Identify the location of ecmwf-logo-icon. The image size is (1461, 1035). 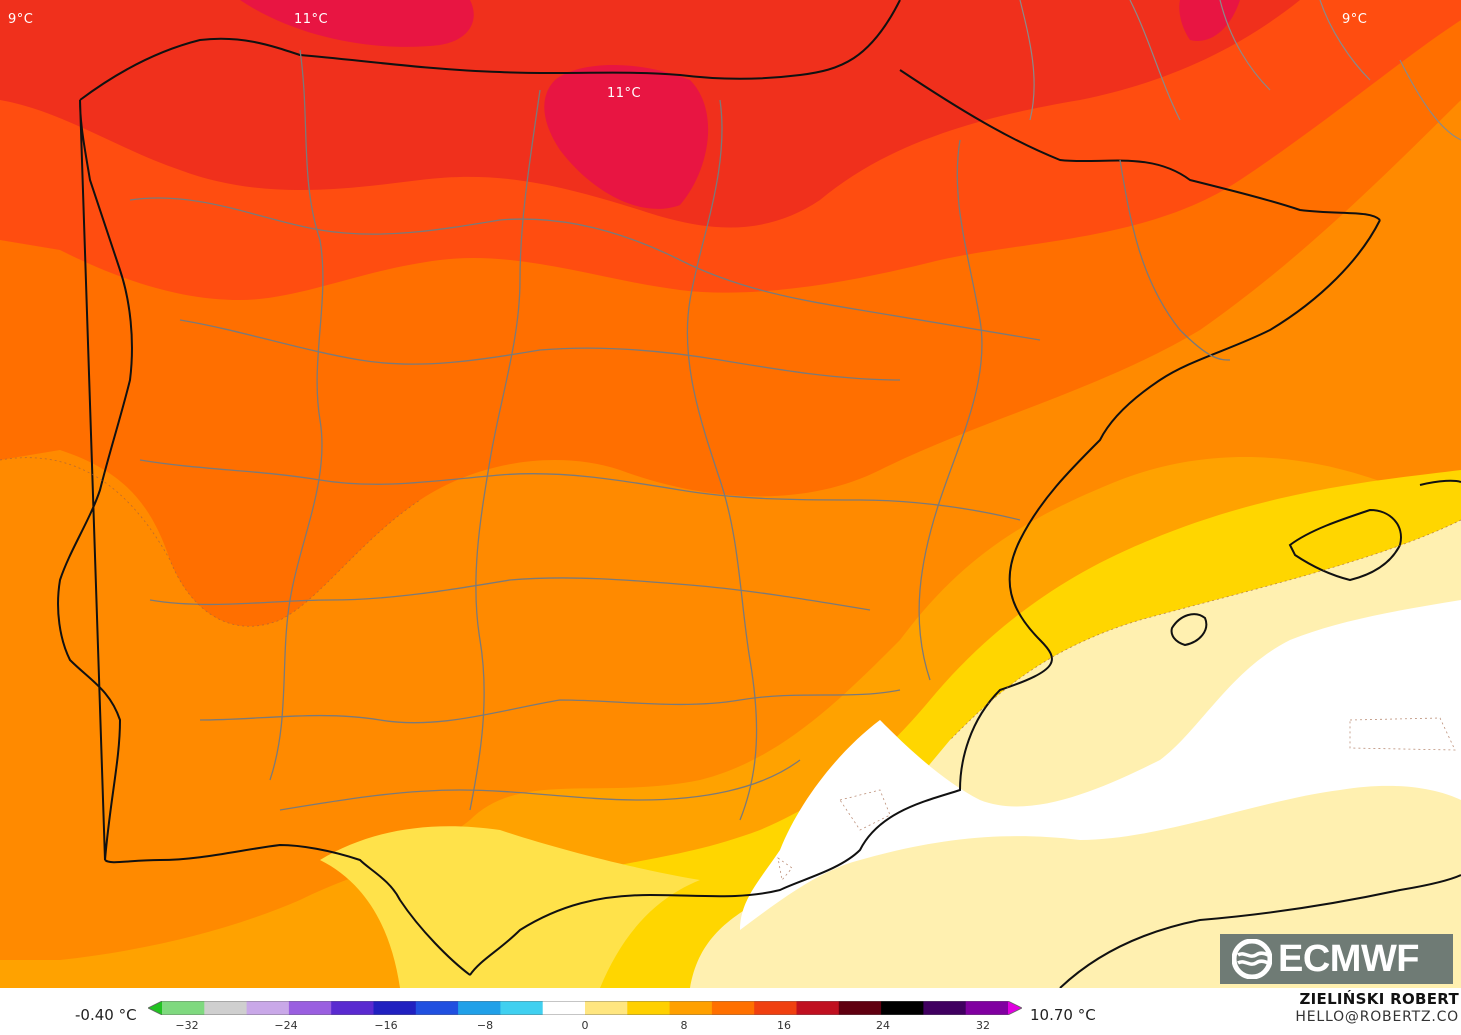
(1252, 959).